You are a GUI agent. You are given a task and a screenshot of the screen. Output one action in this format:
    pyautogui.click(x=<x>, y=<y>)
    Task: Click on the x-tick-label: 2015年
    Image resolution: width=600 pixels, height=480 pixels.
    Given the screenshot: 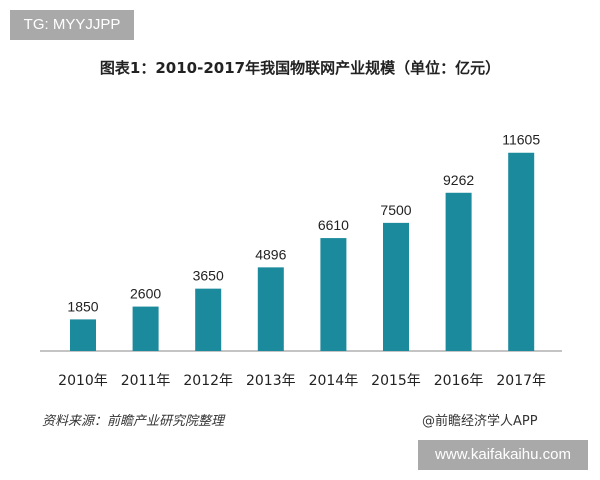 What is the action you would take?
    pyautogui.click(x=396, y=381)
    